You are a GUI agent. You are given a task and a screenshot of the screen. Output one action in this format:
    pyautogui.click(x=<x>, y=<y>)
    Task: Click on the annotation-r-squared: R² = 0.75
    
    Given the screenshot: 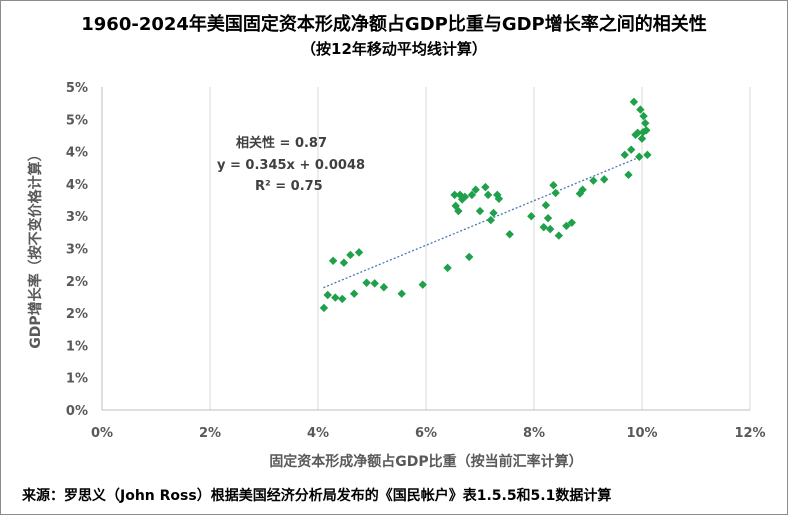 What is the action you would take?
    pyautogui.click(x=289, y=186)
    